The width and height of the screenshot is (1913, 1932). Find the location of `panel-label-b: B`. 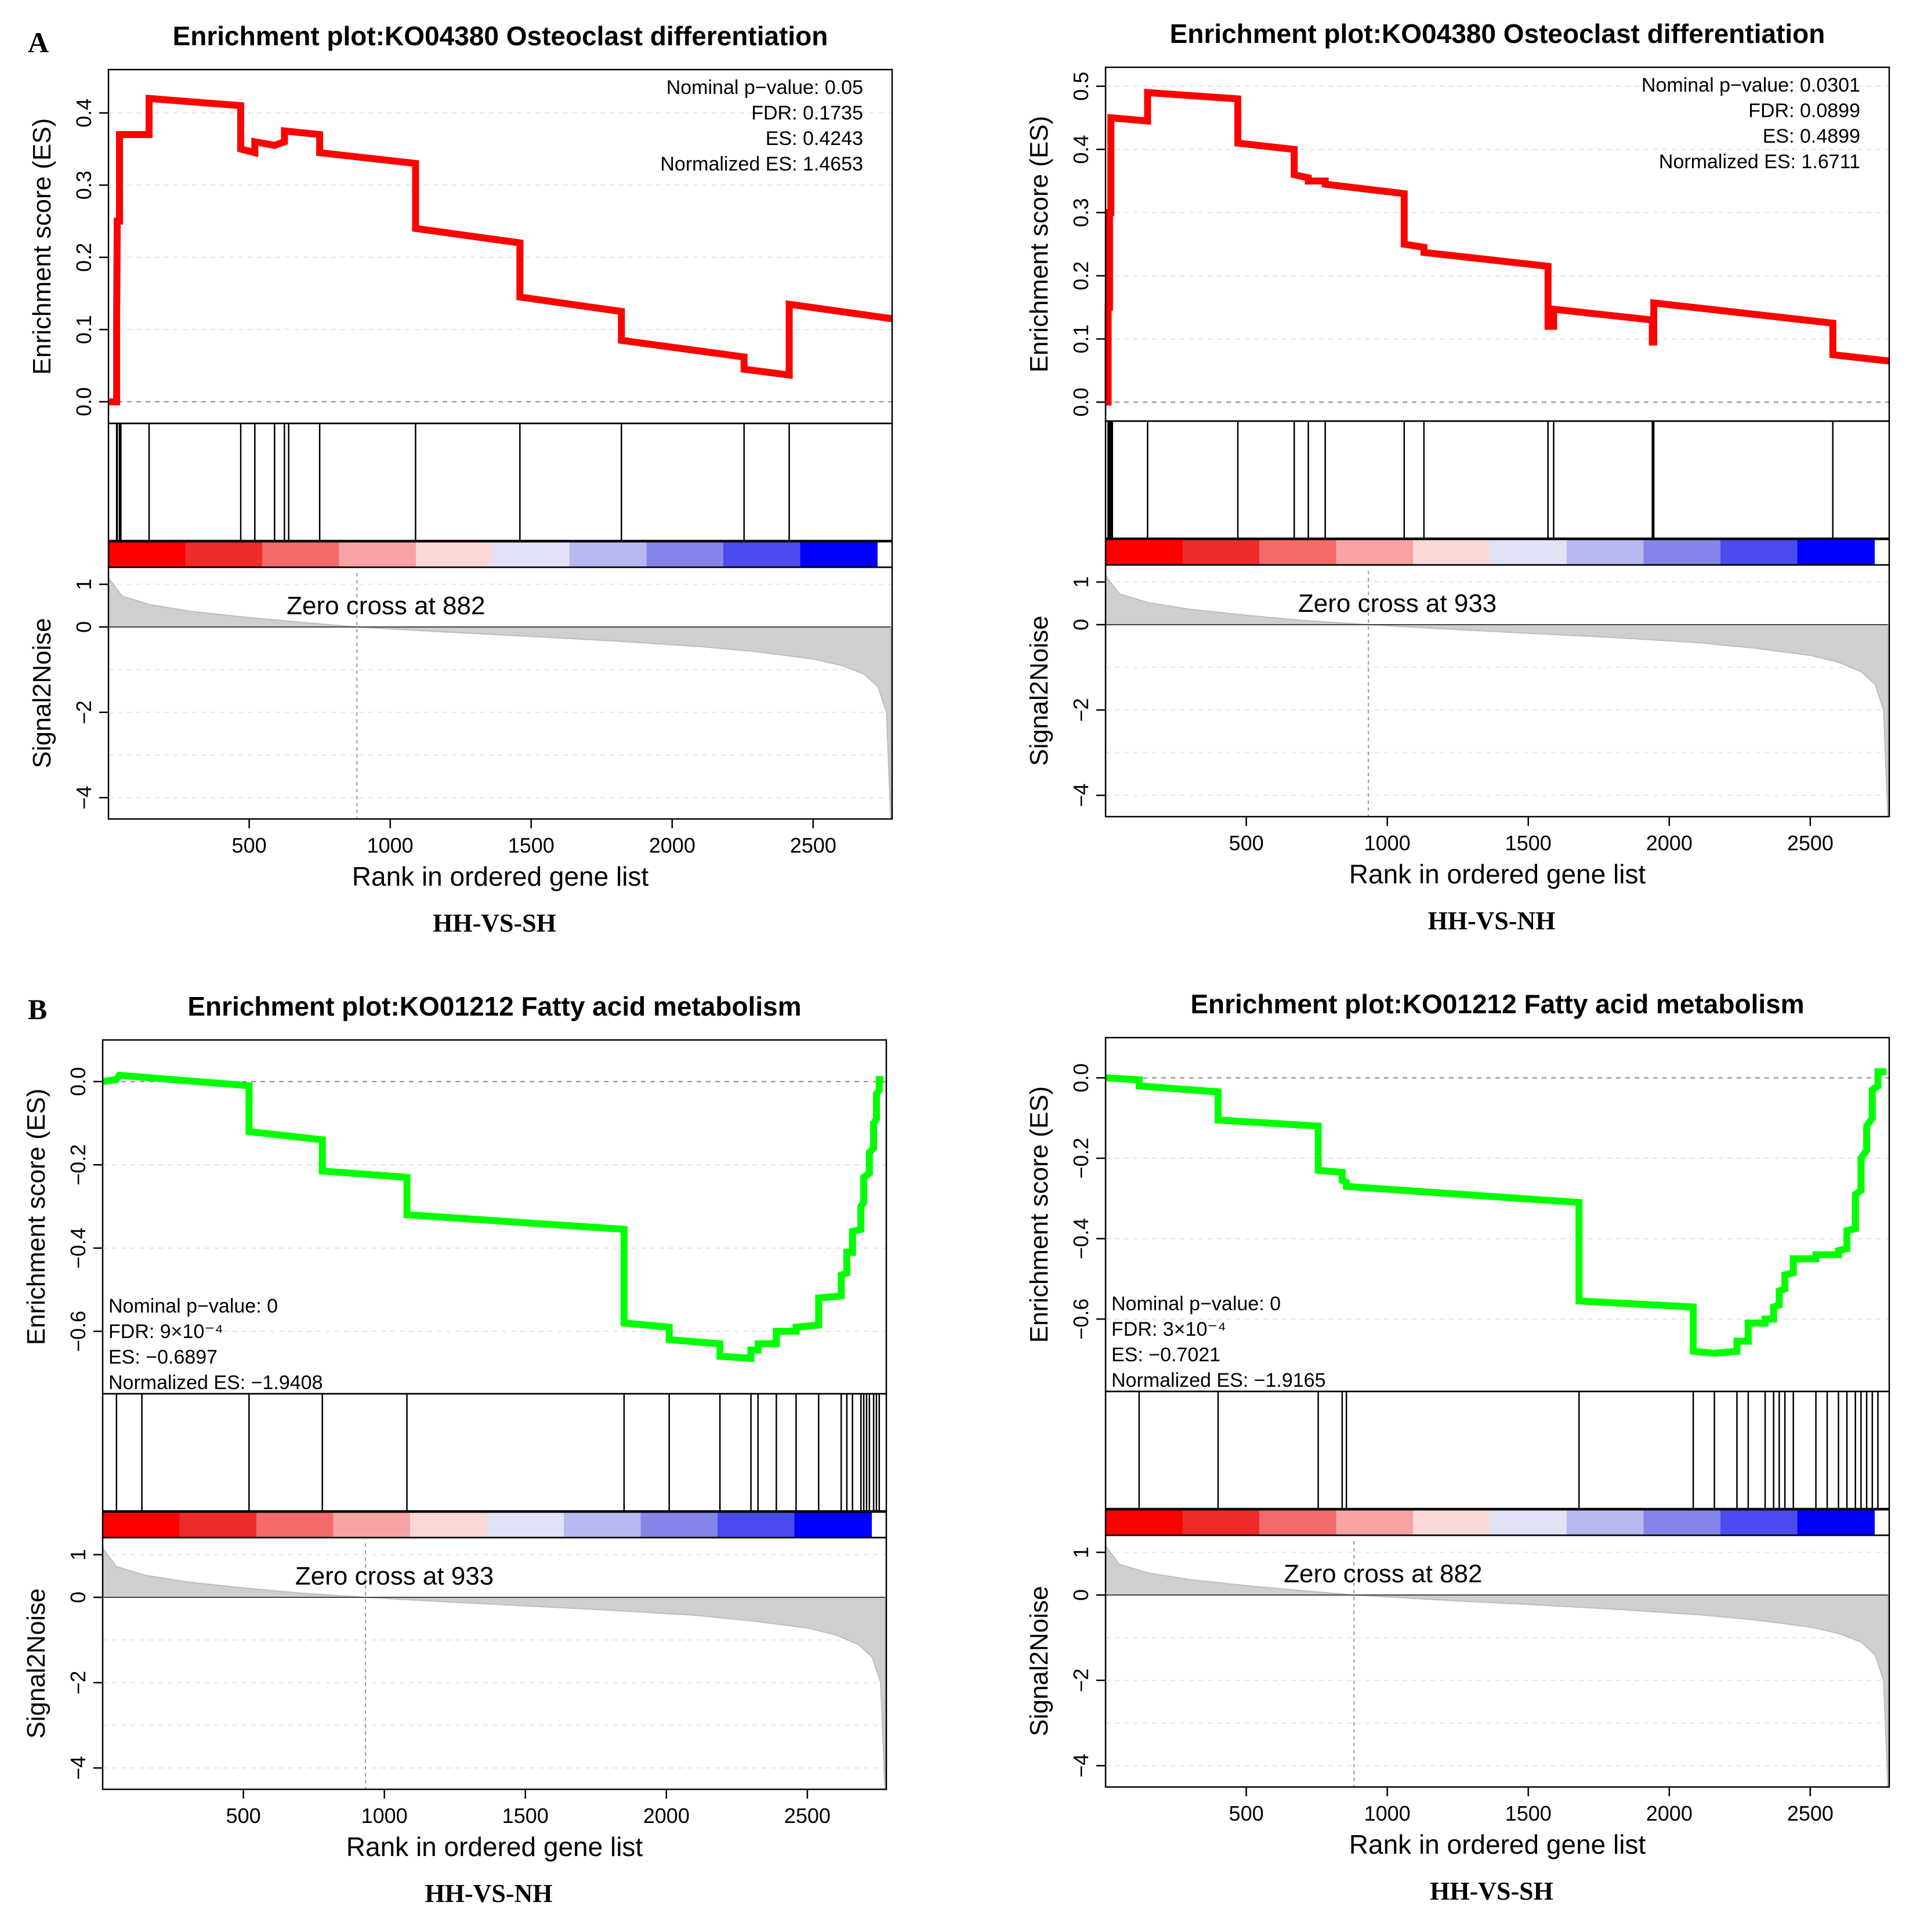

panel-label-b: B is located at coordinates (37, 1009).